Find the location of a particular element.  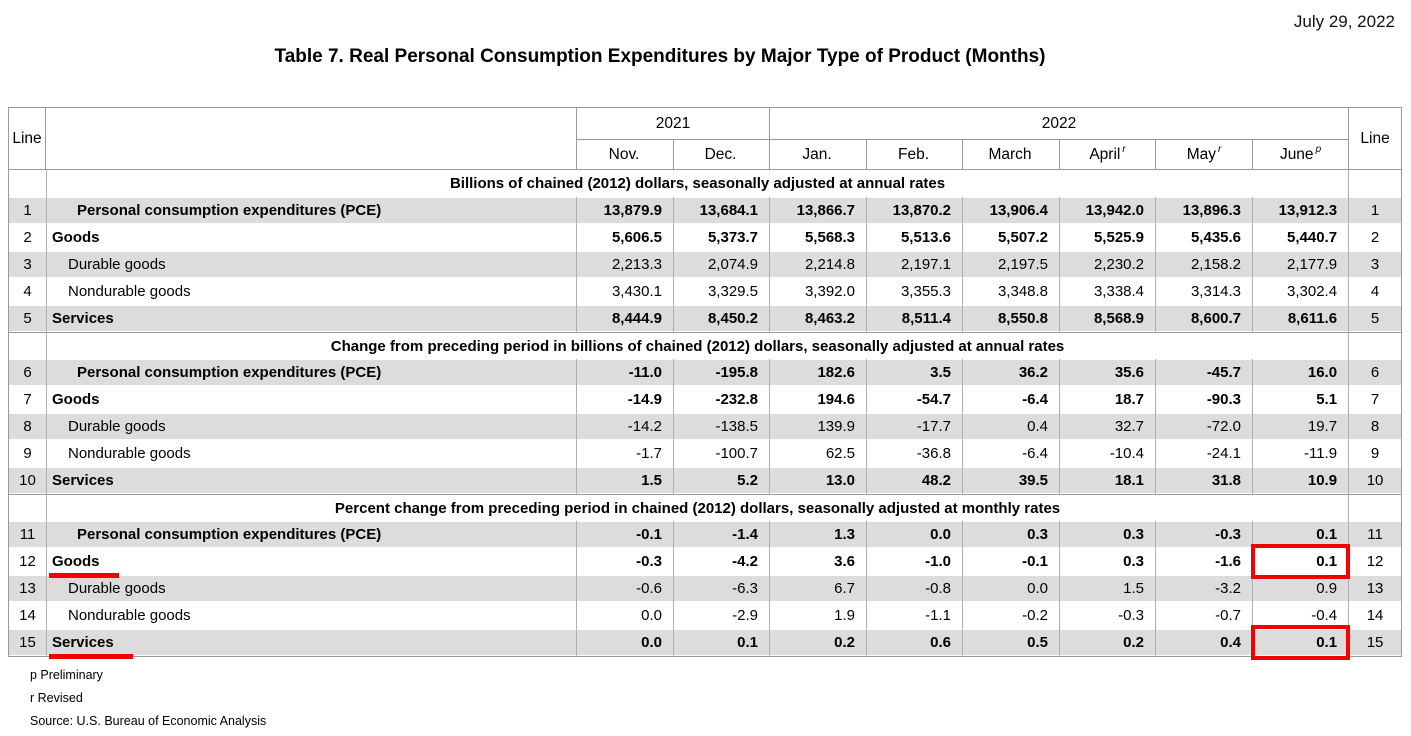

value: 5,513.6 is located at coordinates (926, 237).